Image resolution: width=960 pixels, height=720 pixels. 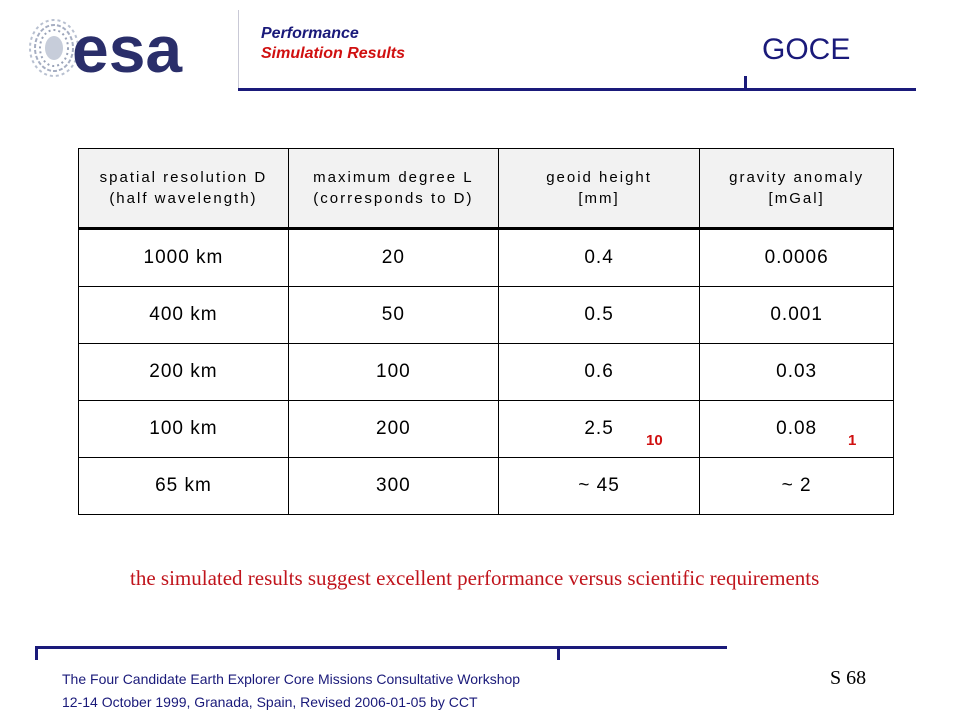 What do you see at coordinates (393, 315) in the screenshot?
I see `cell-degree: 50` at bounding box center [393, 315].